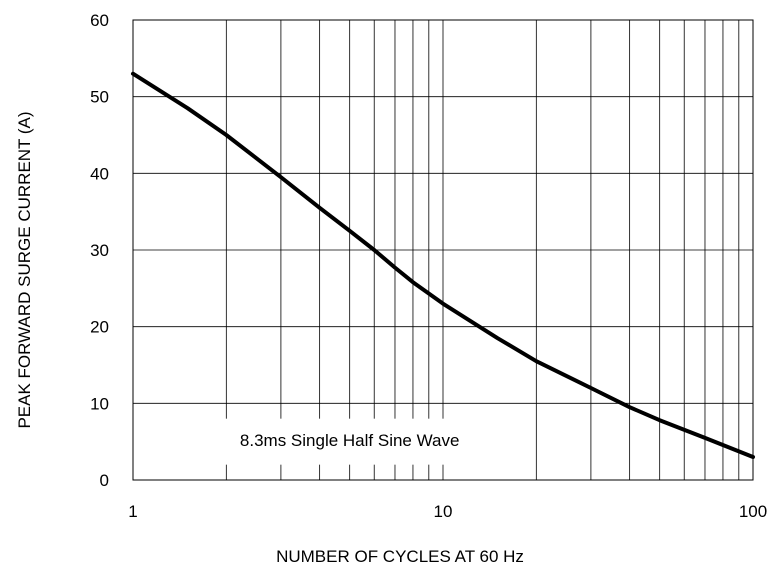  I want to click on y-tick-label: 50, so click(99, 97).